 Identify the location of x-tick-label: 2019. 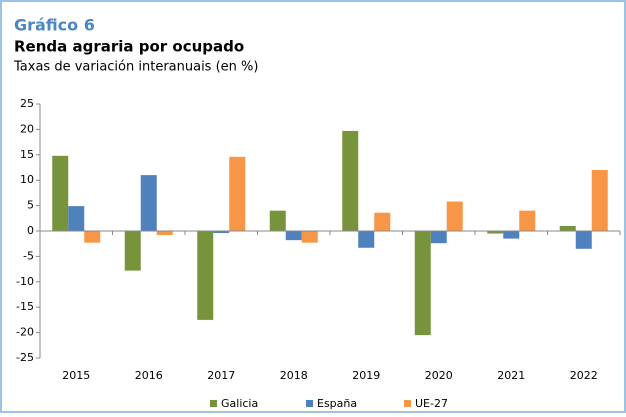
(366, 375).